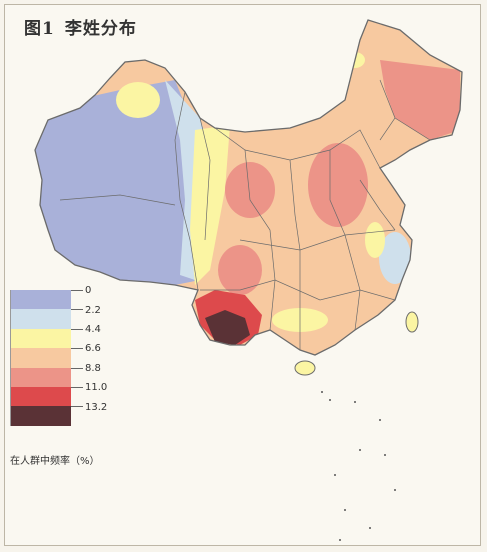 The image size is (487, 552). I want to click on legend-tick-label: 2.2, so click(93, 310).